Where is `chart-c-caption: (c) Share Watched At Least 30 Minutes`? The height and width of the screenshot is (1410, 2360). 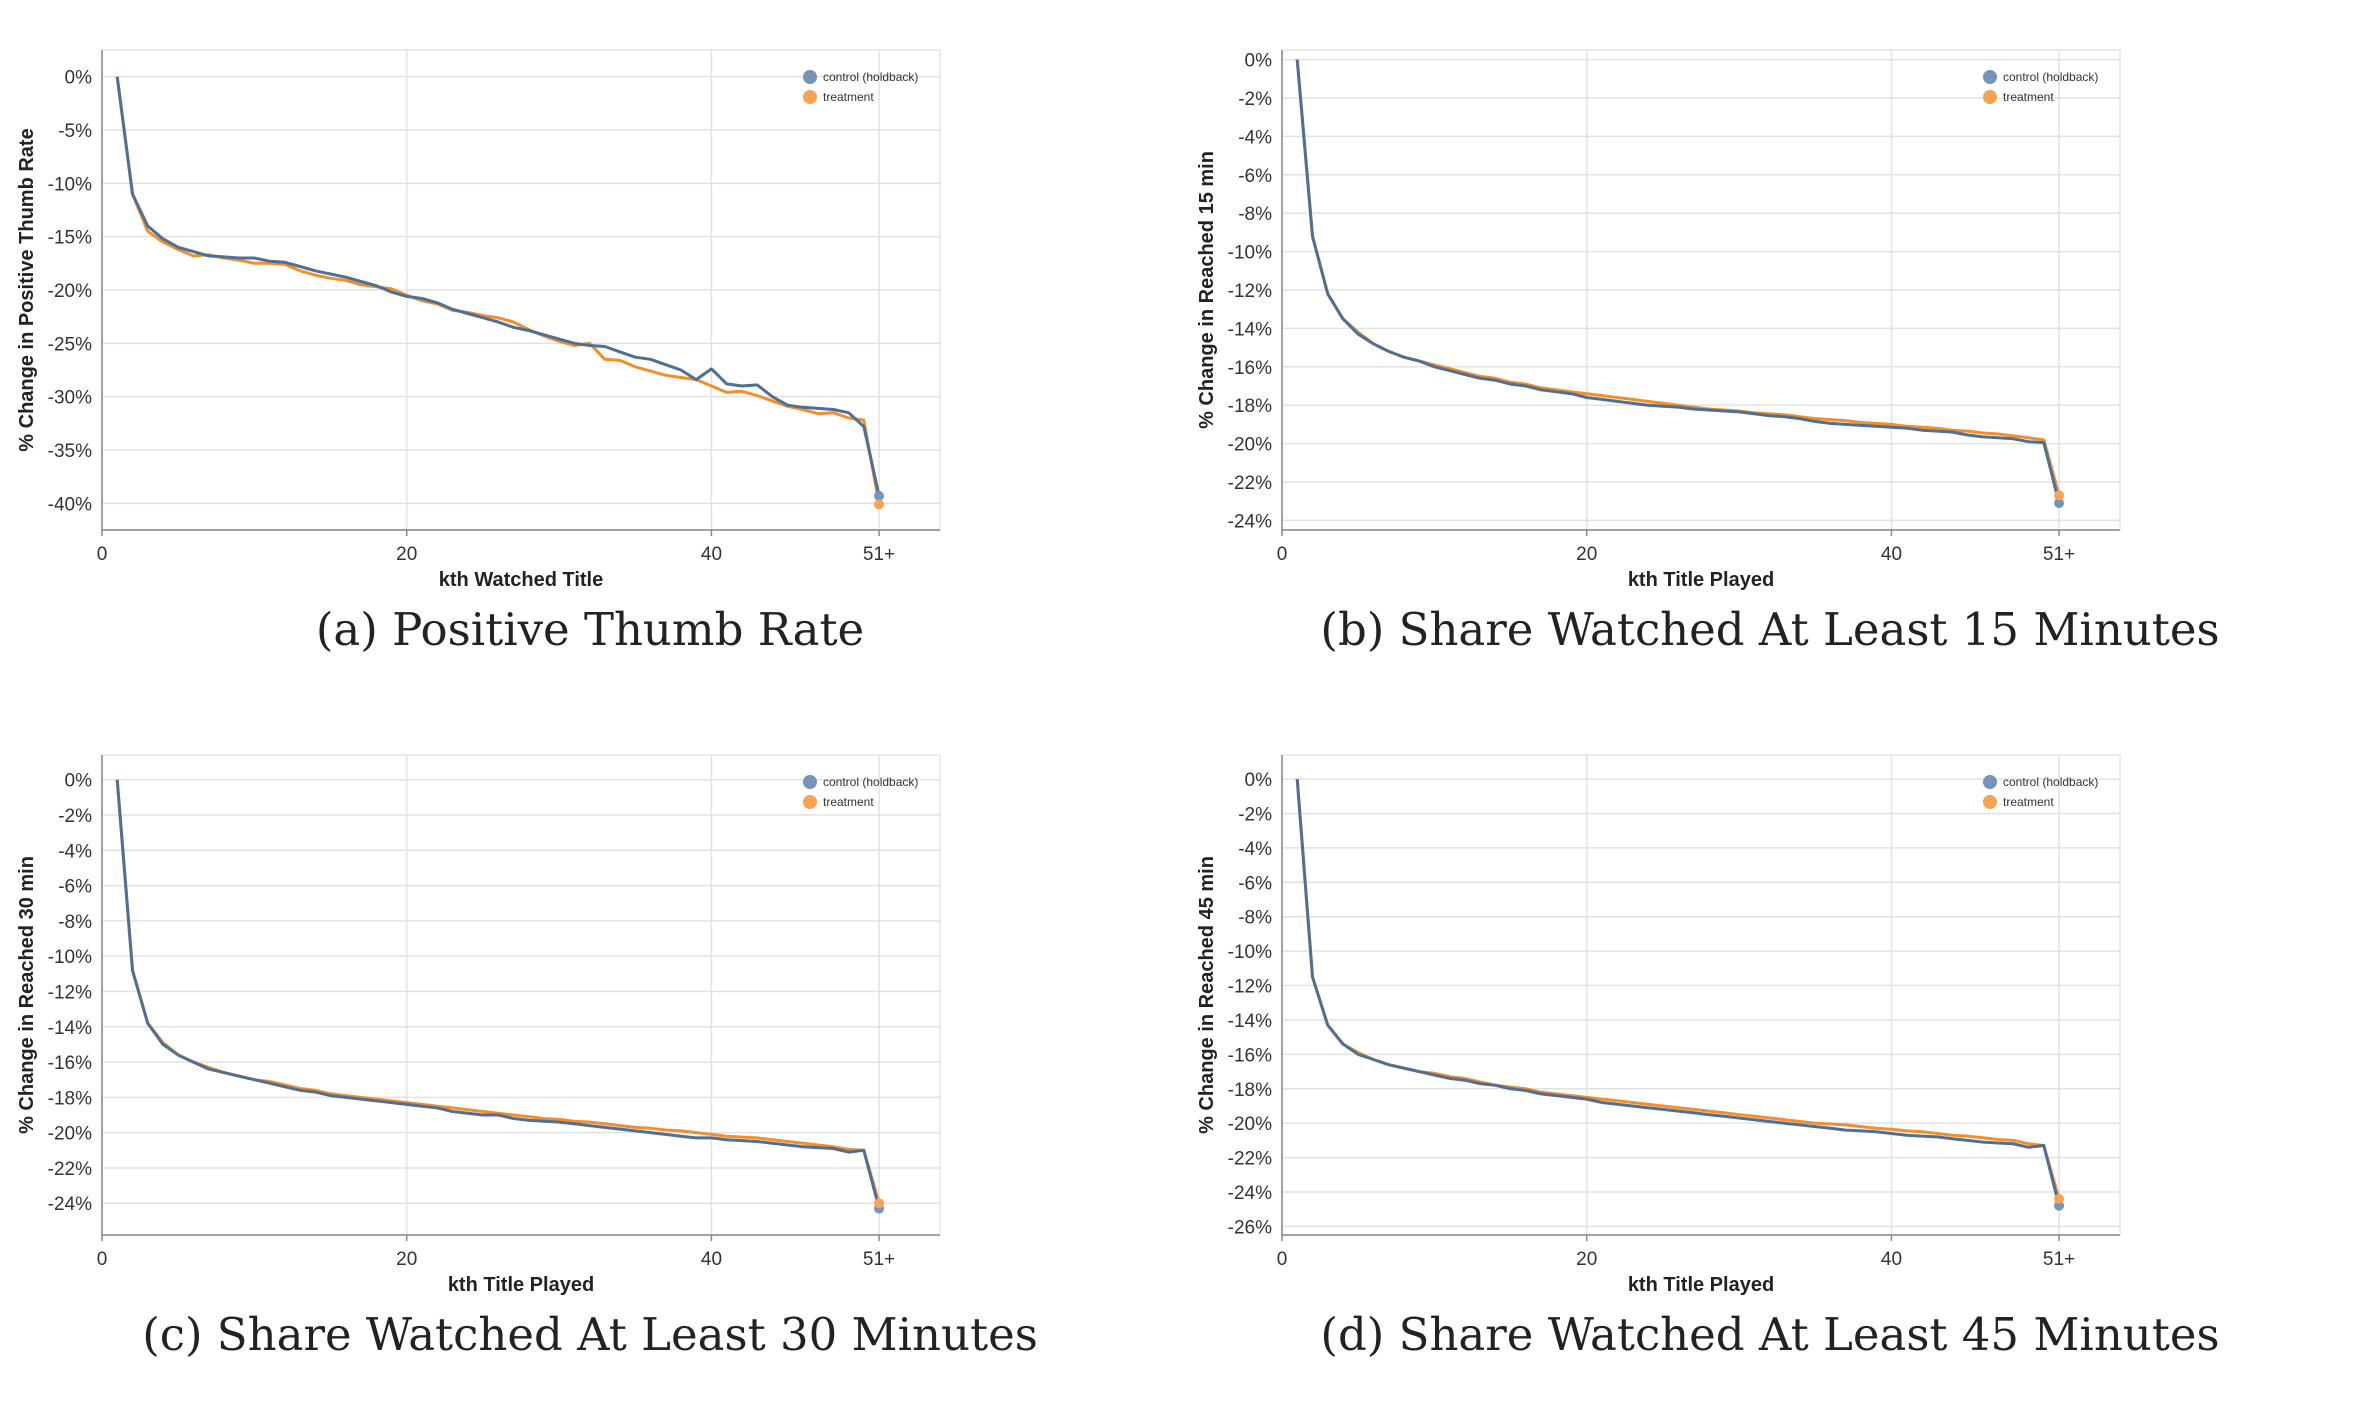 chart-c-caption: (c) Share Watched At Least 30 Minutes is located at coordinates (590, 1334).